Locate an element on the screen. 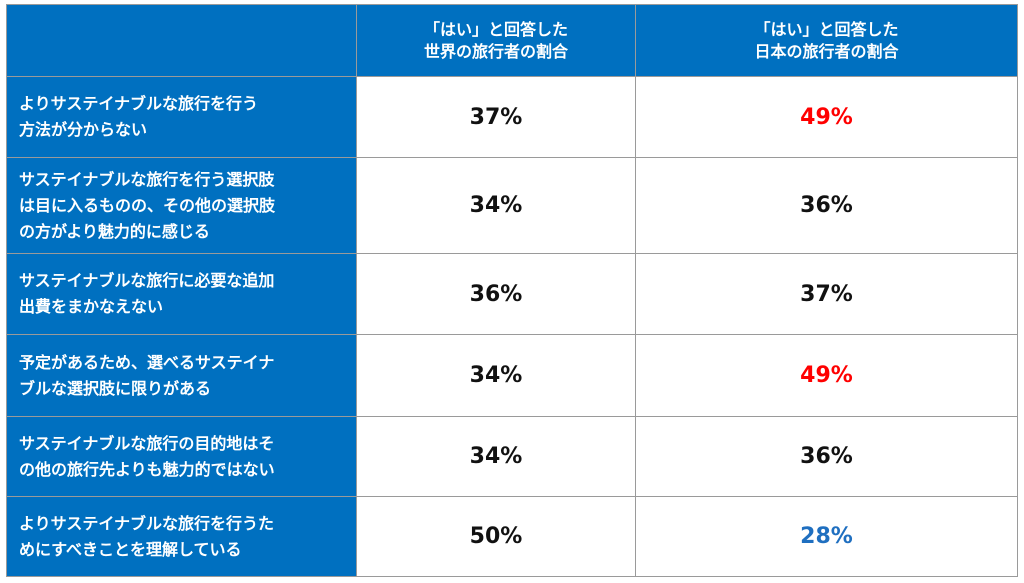  row-label-line: よりサステイナブルな旅行を行うた is located at coordinates (147, 523).